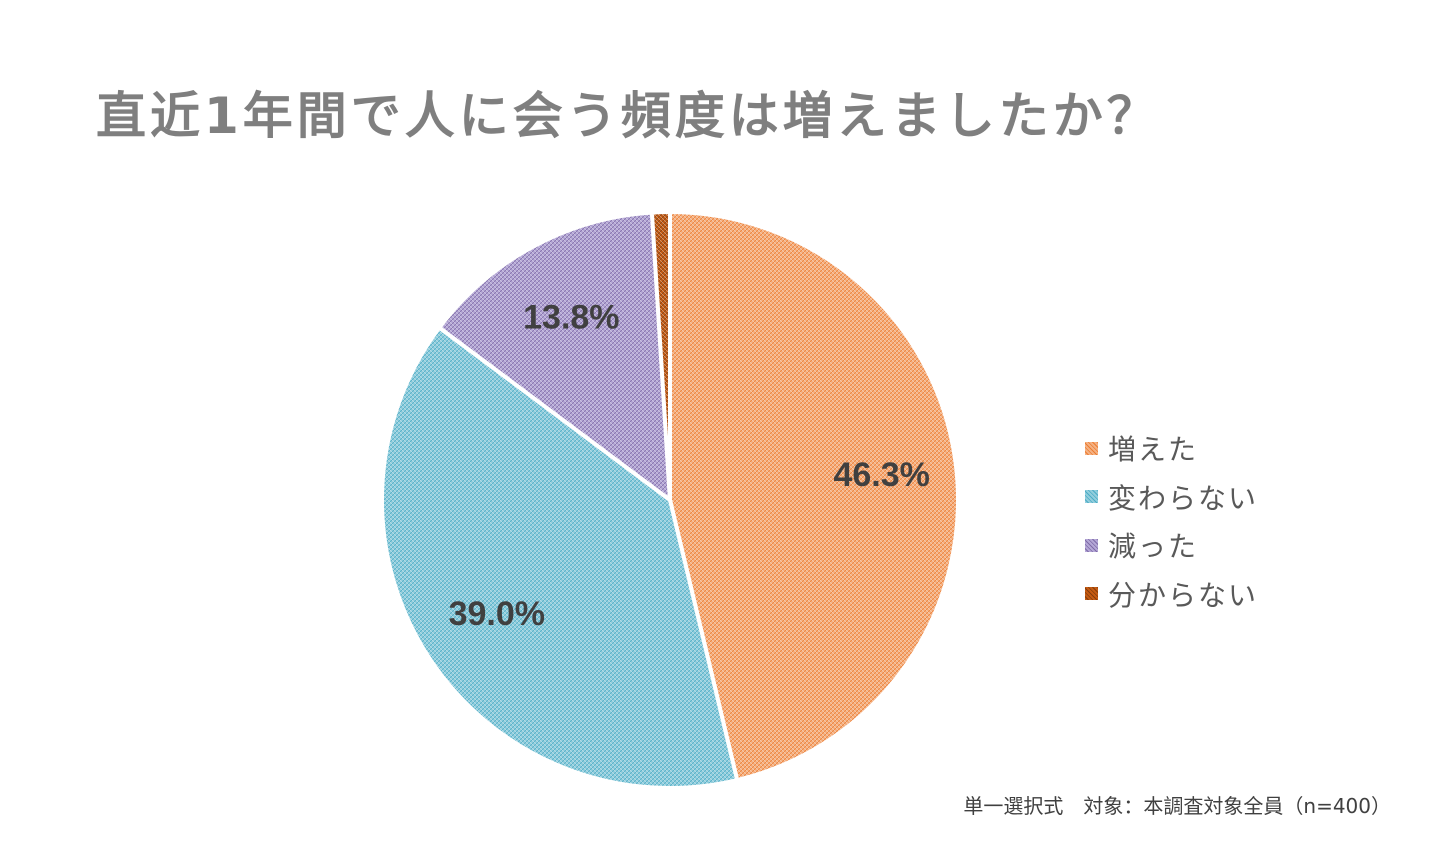 The height and width of the screenshot is (858, 1439). Describe the element at coordinates (497, 614) in the screenshot. I see `data-label-unchanged: 39.0%` at that location.